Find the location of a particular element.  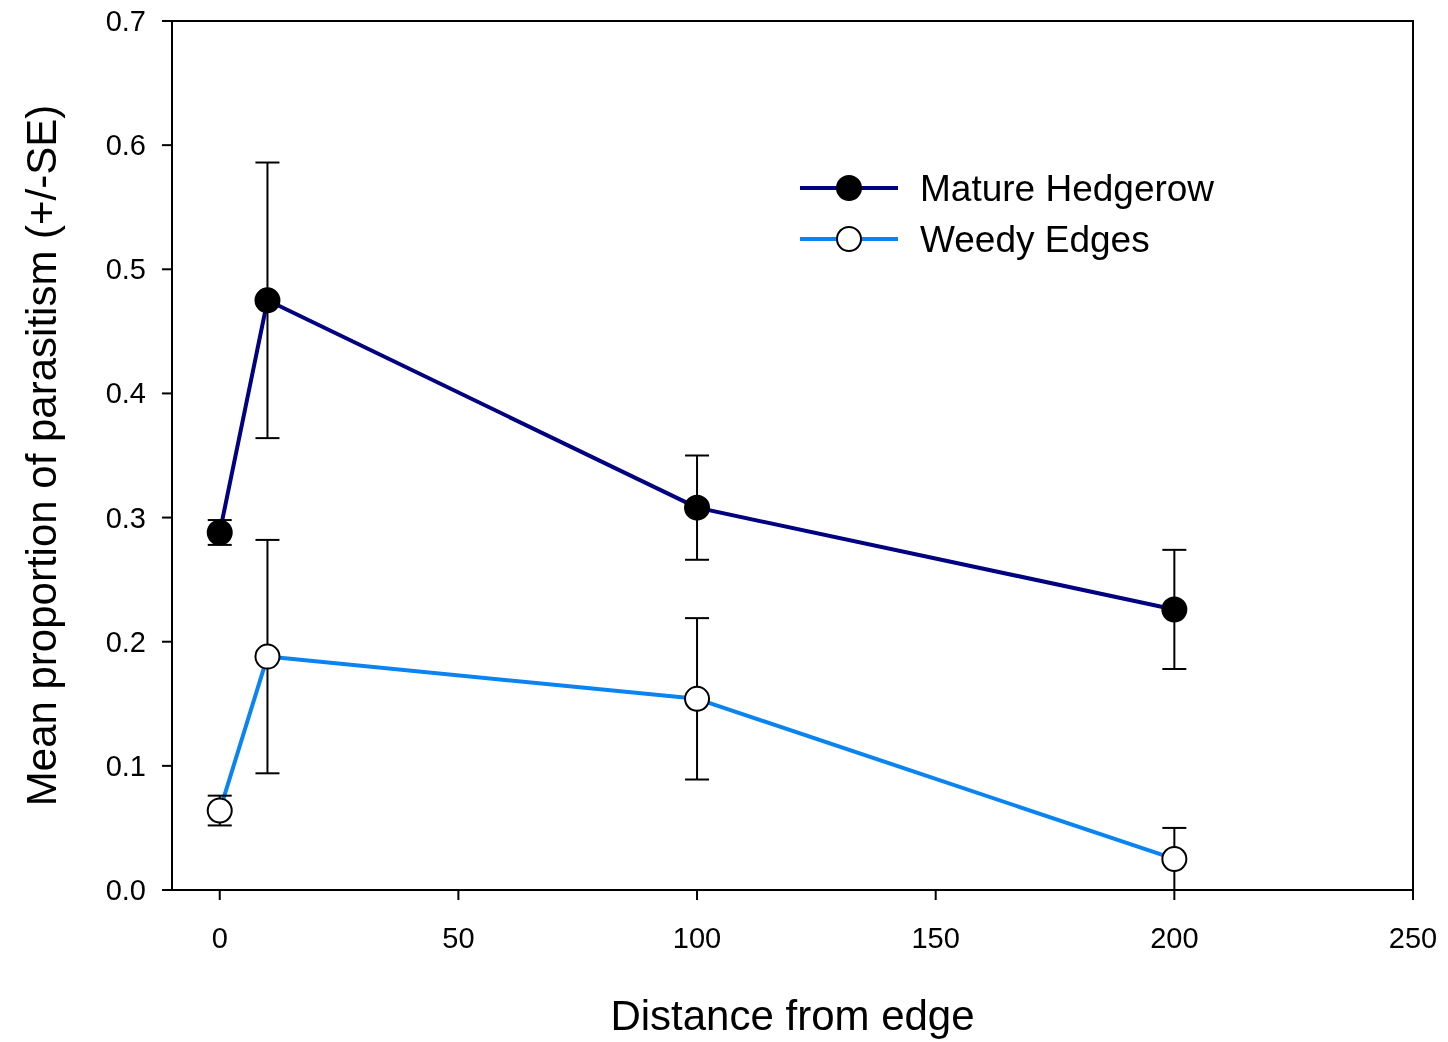

y-tick-label: 0.5 is located at coordinates (125, 269).